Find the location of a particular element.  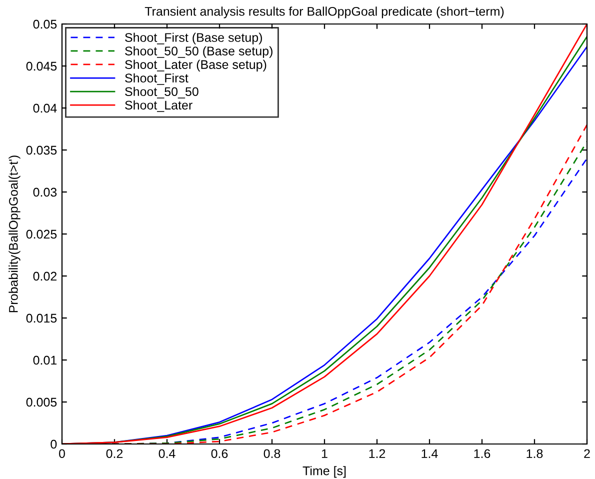

x-tick-label: 2 is located at coordinates (587, 453).